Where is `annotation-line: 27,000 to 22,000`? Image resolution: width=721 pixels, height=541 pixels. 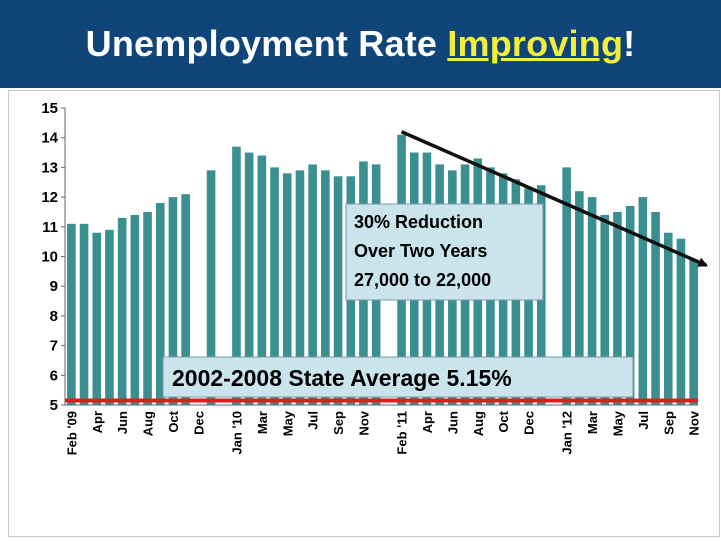
annotation-line: 27,000 to 22,000 is located at coordinates (422, 280).